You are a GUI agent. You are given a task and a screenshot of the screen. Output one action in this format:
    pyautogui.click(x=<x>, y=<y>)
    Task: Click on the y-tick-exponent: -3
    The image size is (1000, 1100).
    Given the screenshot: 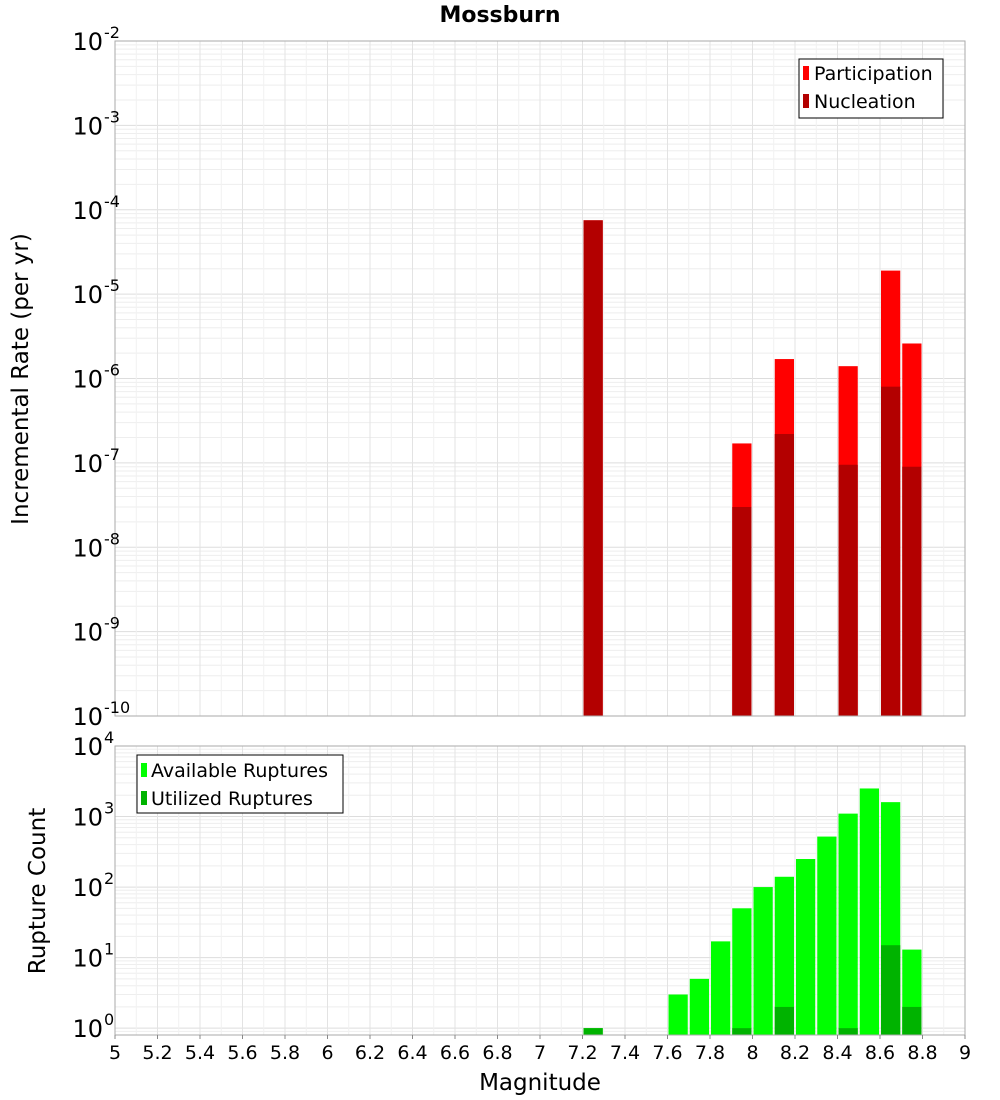 What is the action you would take?
    pyautogui.click(x=112, y=116)
    